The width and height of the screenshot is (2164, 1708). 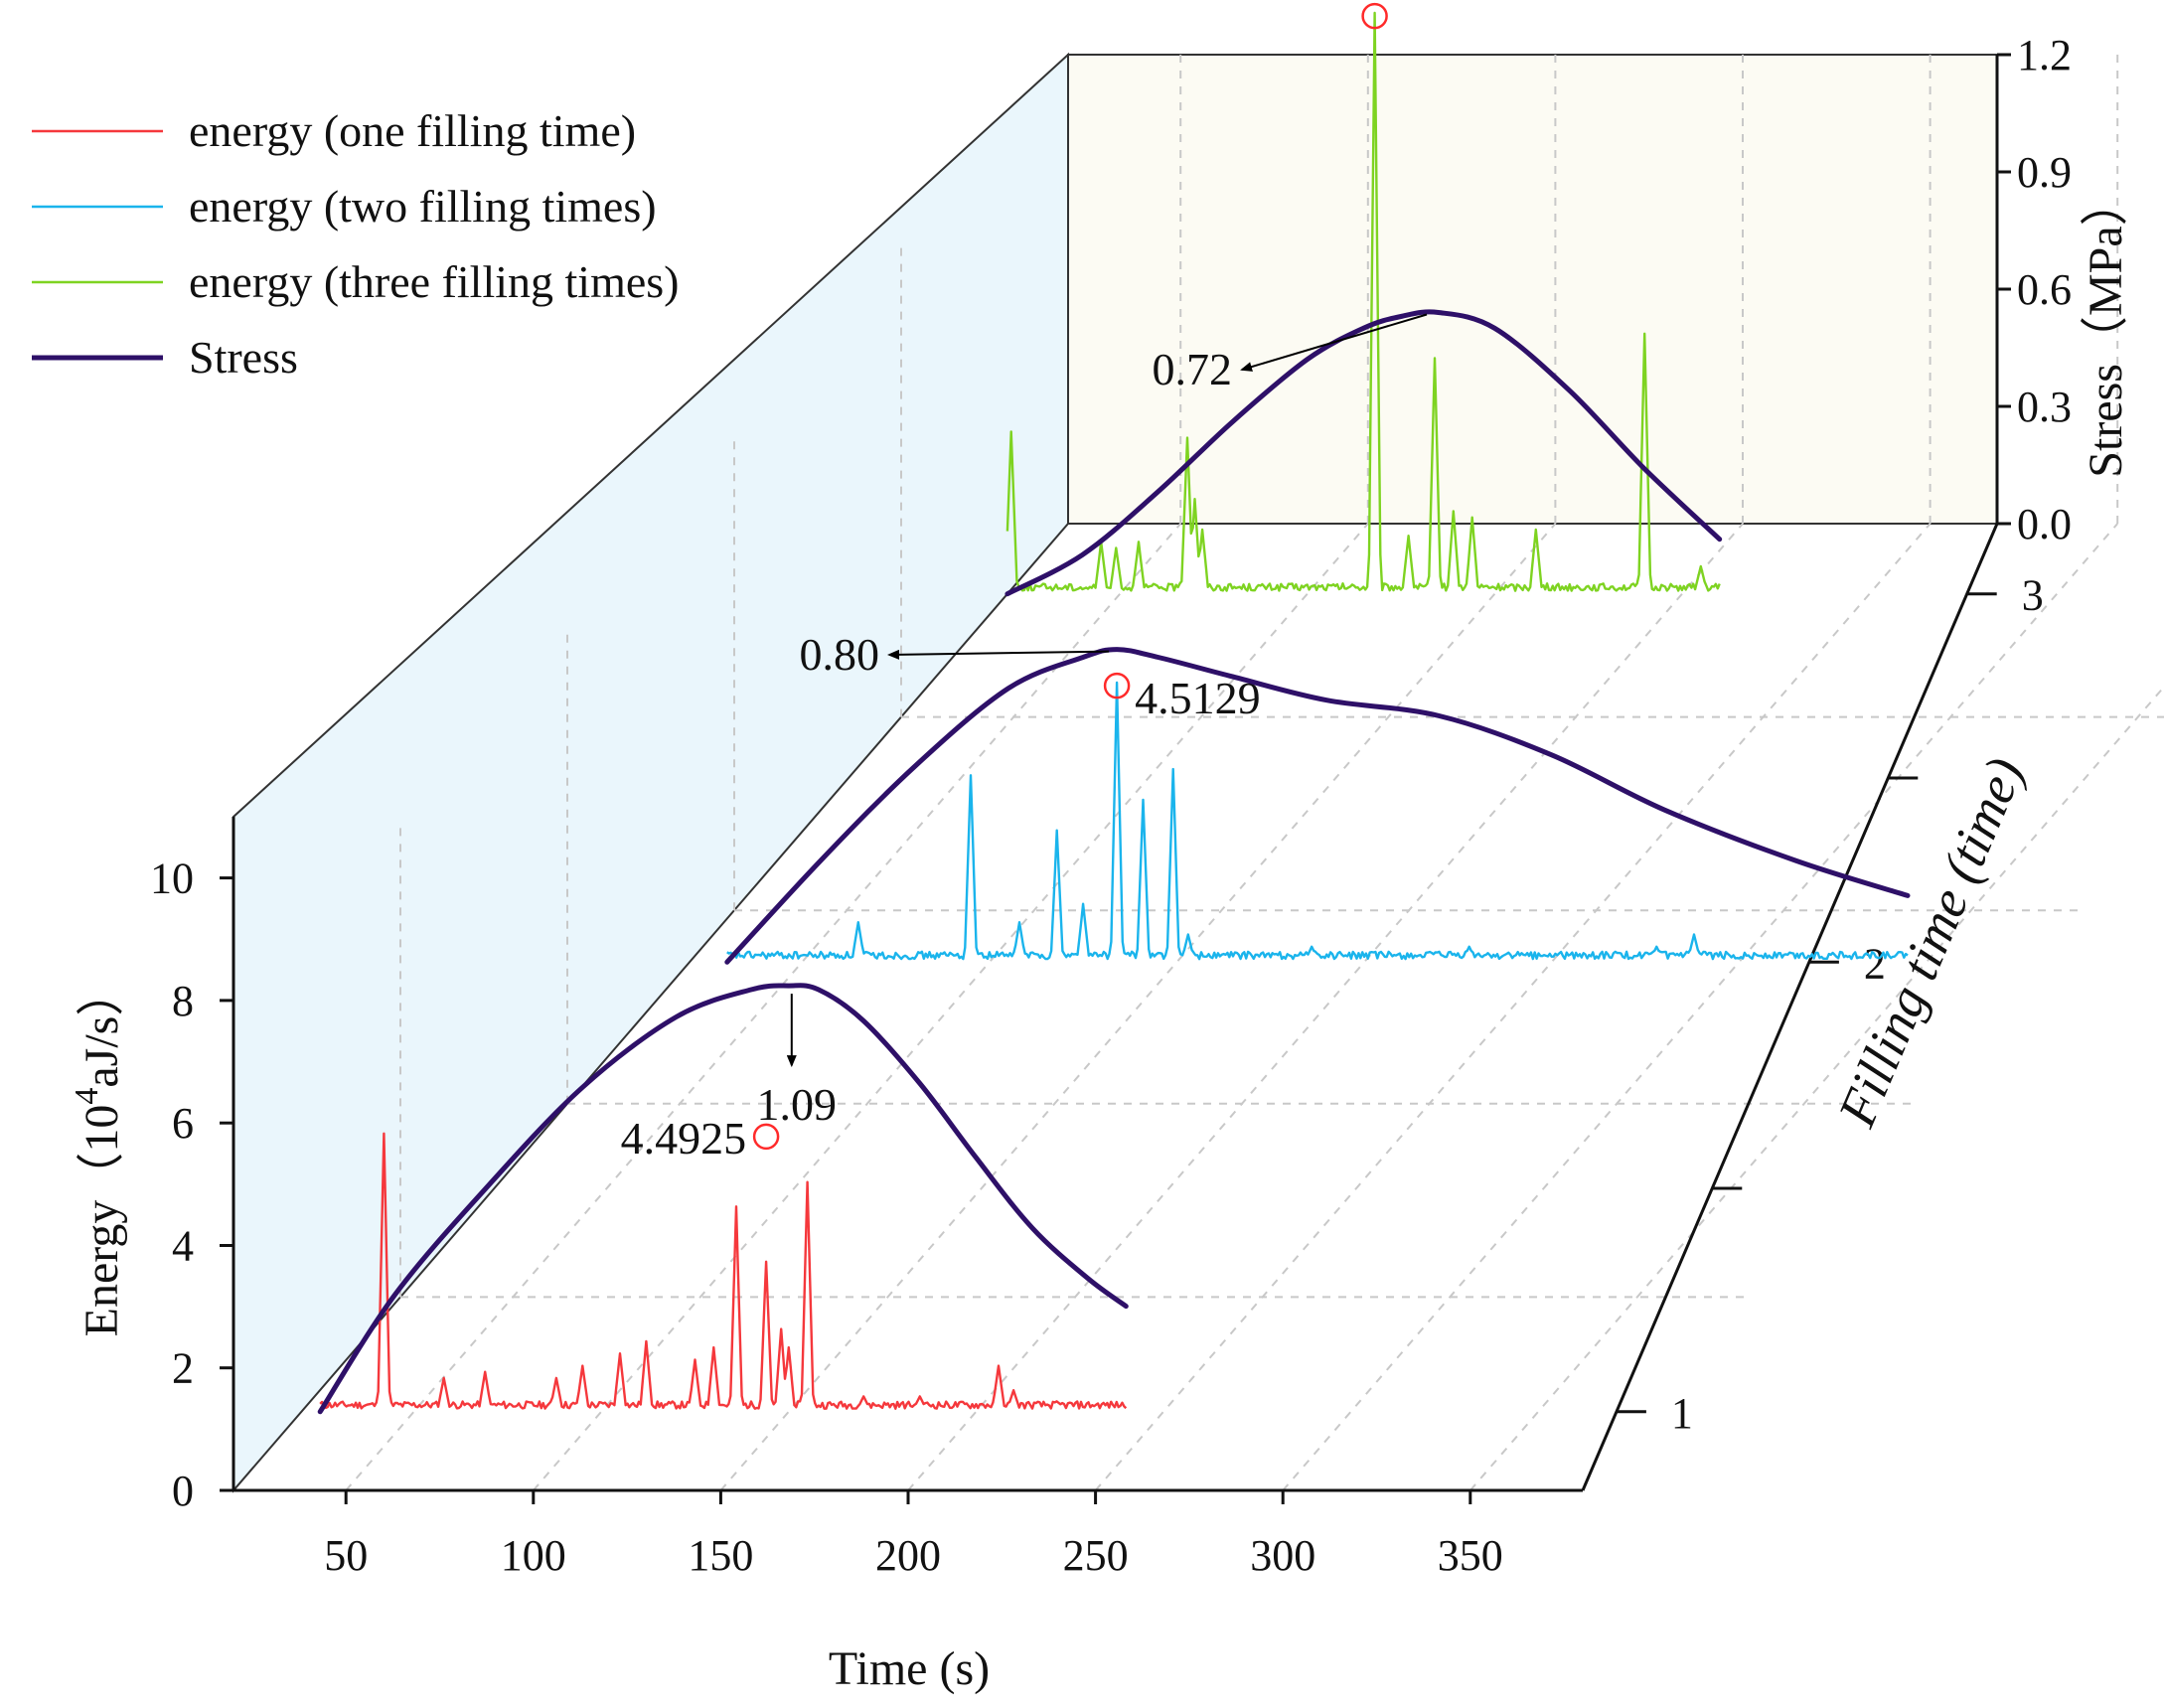 What do you see at coordinates (720, 1555) in the screenshot?
I see `time-tick-label: 150` at bounding box center [720, 1555].